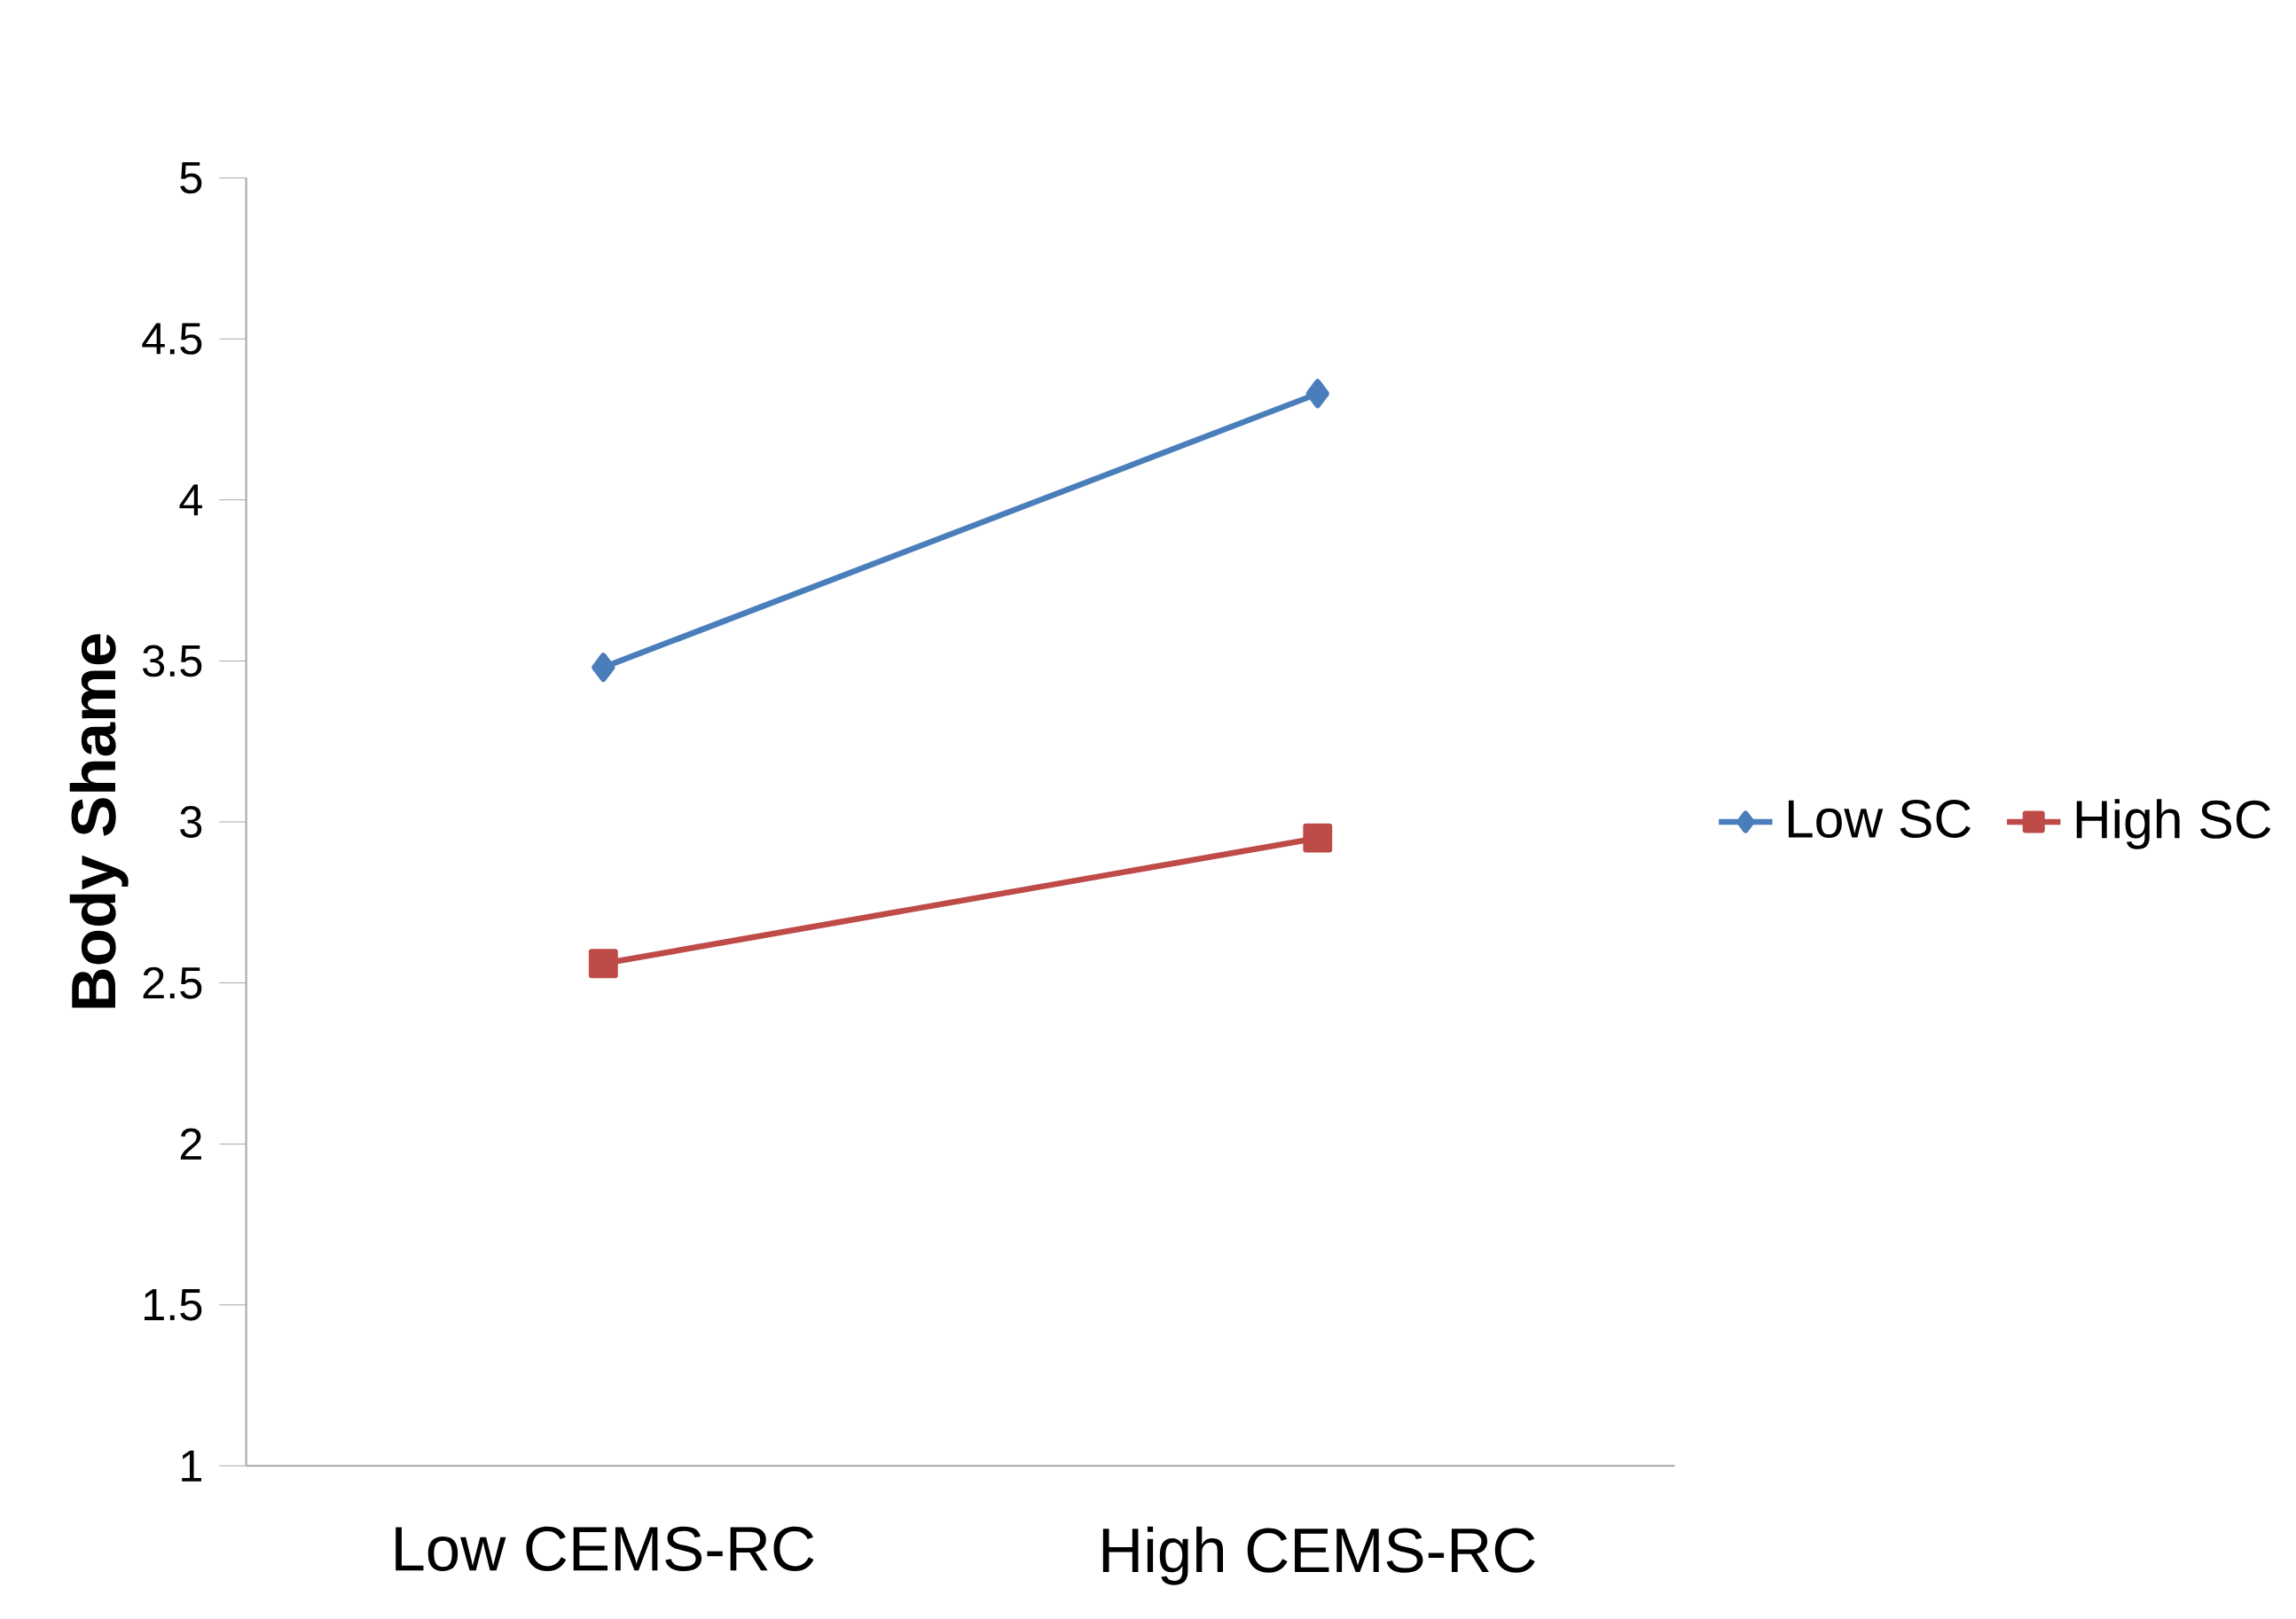 The image size is (2296, 1619). What do you see at coordinates (1879, 819) in the screenshot?
I see `legend-label: Low SC` at bounding box center [1879, 819].